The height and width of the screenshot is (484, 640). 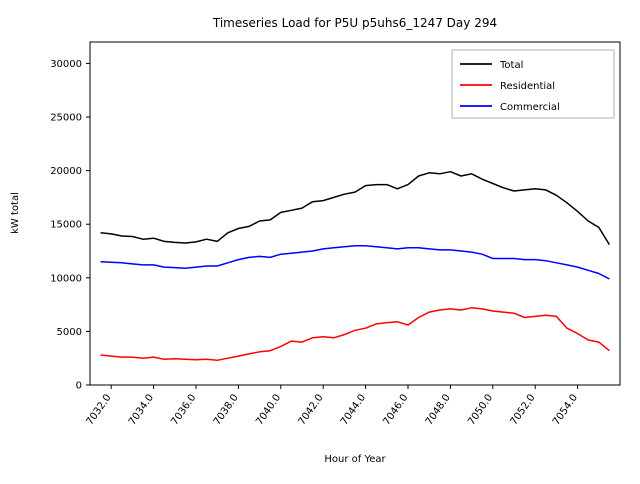 I want to click on legend: Total Residential Commercial, so click(x=533, y=84).